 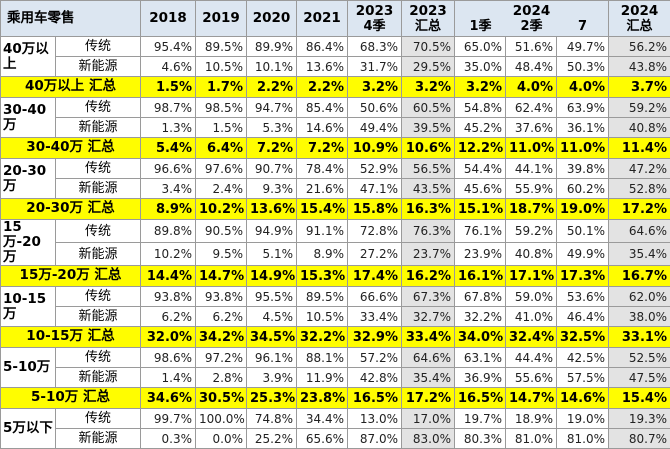 What do you see at coordinates (322, 254) in the screenshot?
I see `share-cell: 8.9%` at bounding box center [322, 254].